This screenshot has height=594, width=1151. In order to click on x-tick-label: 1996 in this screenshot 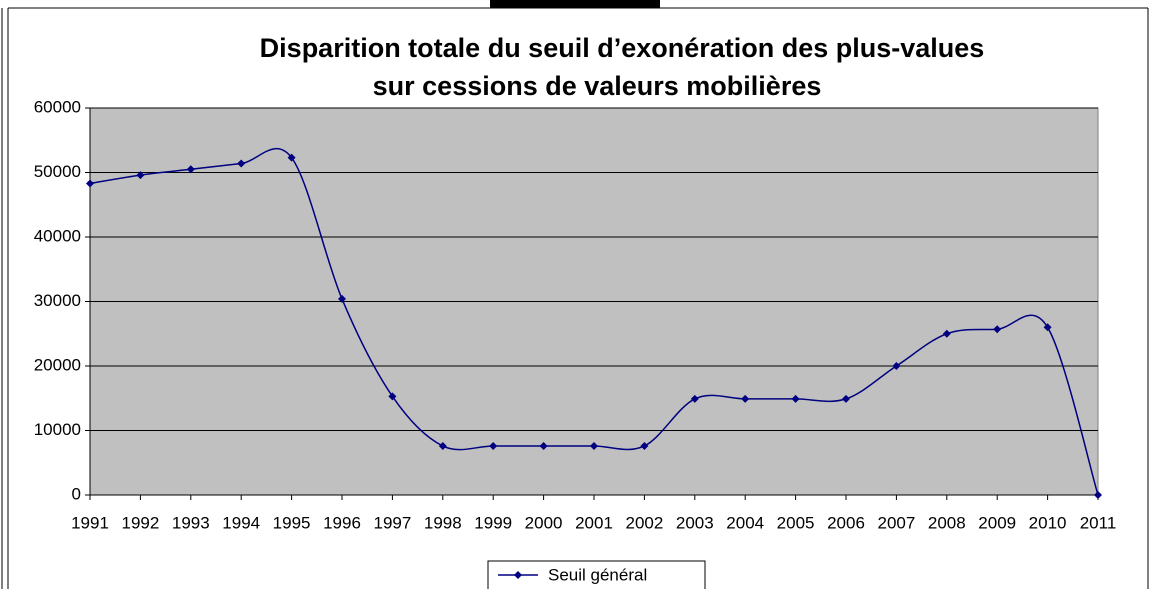, I will do `click(342, 522)`.